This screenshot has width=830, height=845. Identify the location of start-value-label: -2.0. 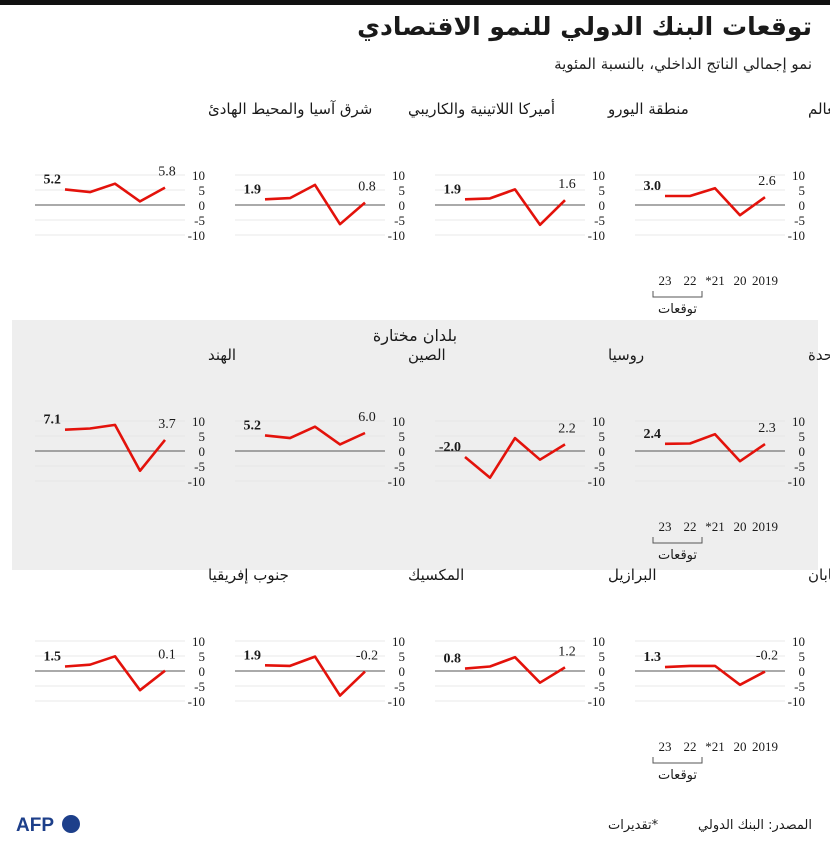
(450, 447).